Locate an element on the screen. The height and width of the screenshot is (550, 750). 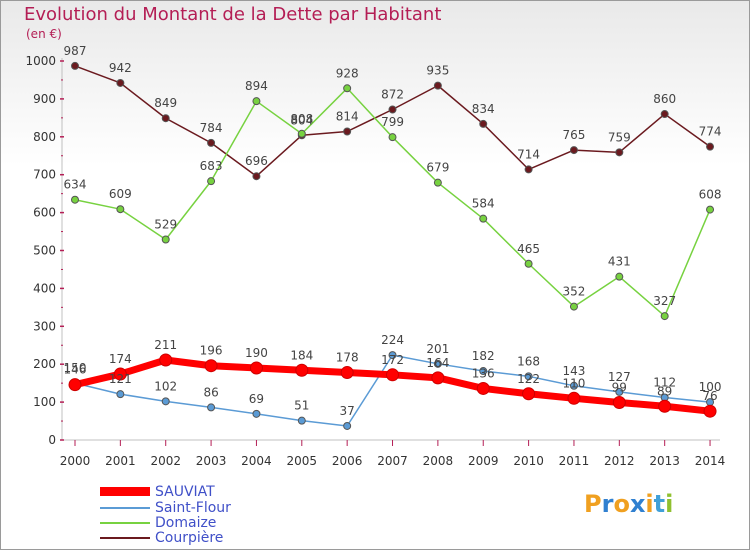
data-label-saint-flour: 143 is located at coordinates (574, 371).